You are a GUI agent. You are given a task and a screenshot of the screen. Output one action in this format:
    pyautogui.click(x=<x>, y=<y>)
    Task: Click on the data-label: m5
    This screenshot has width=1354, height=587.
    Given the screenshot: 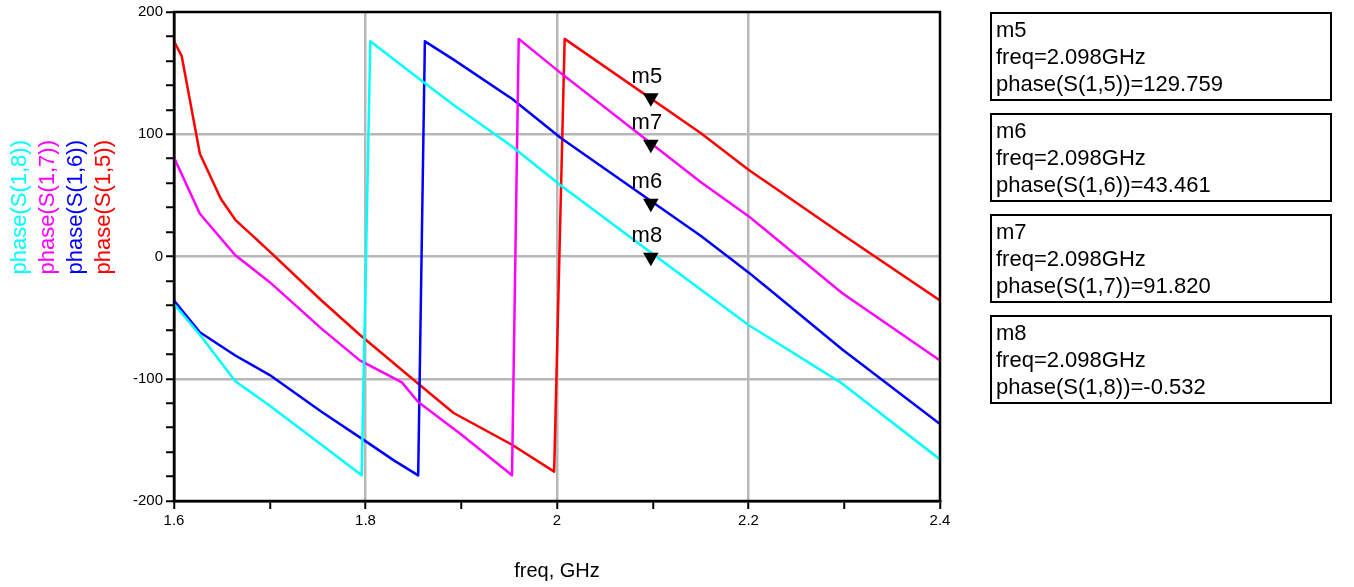 What is the action you would take?
    pyautogui.click(x=647, y=75)
    